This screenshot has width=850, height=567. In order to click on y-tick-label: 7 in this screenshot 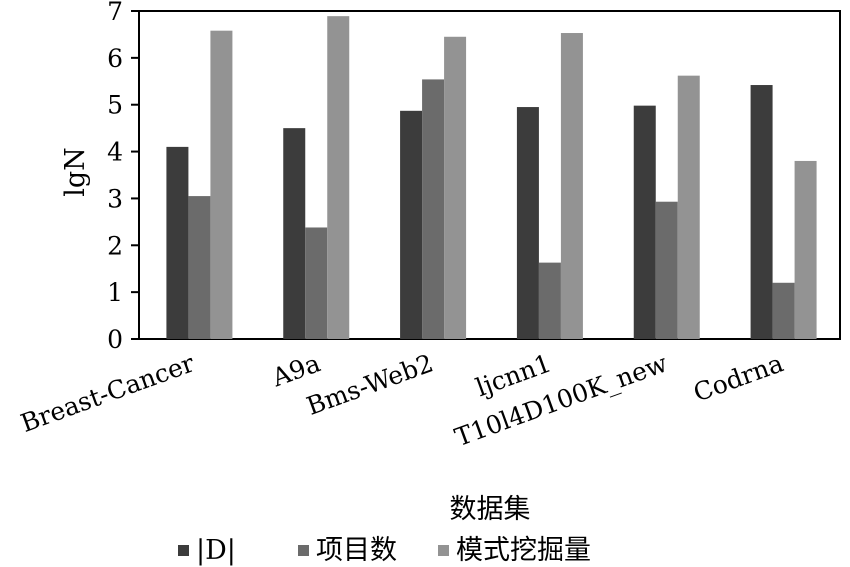, I will do `click(115, 13)`.